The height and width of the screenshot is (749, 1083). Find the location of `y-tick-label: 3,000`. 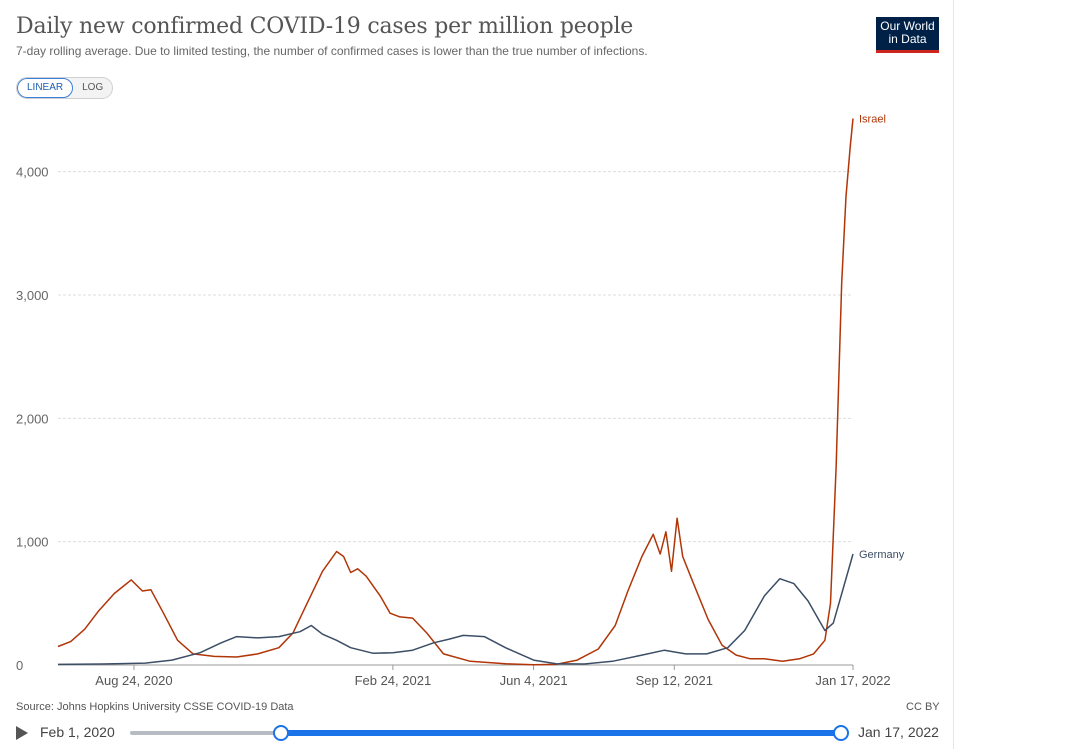

y-tick-label: 3,000 is located at coordinates (32, 295).